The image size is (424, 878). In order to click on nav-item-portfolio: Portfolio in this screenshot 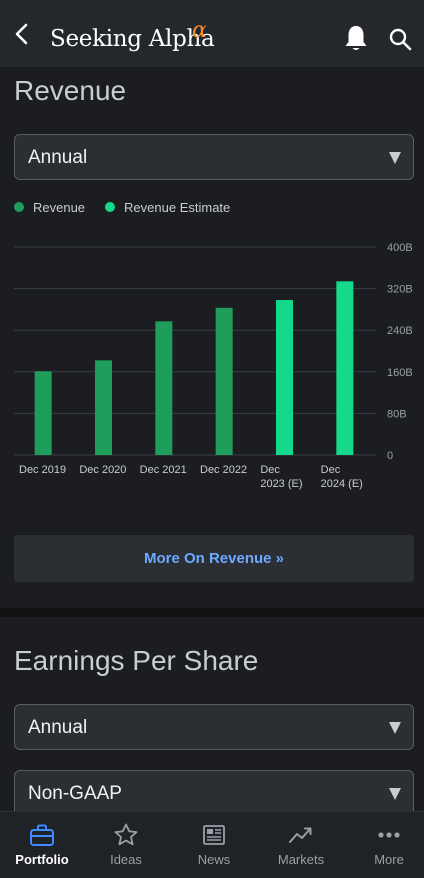, I will do `click(42, 845)`.